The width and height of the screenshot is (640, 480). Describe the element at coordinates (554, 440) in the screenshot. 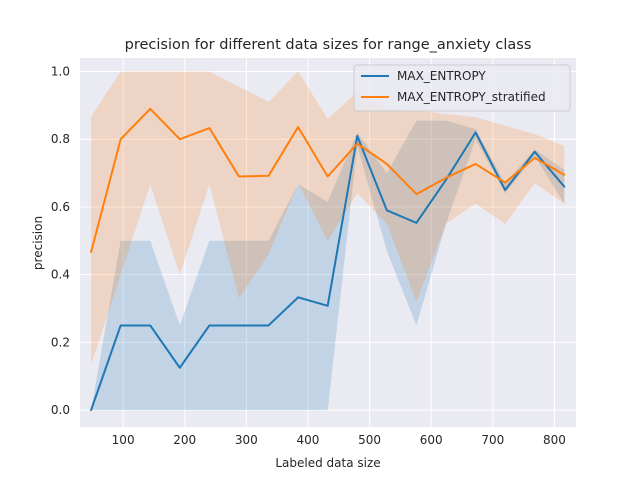

I see `x-tick-label: 800` at that location.